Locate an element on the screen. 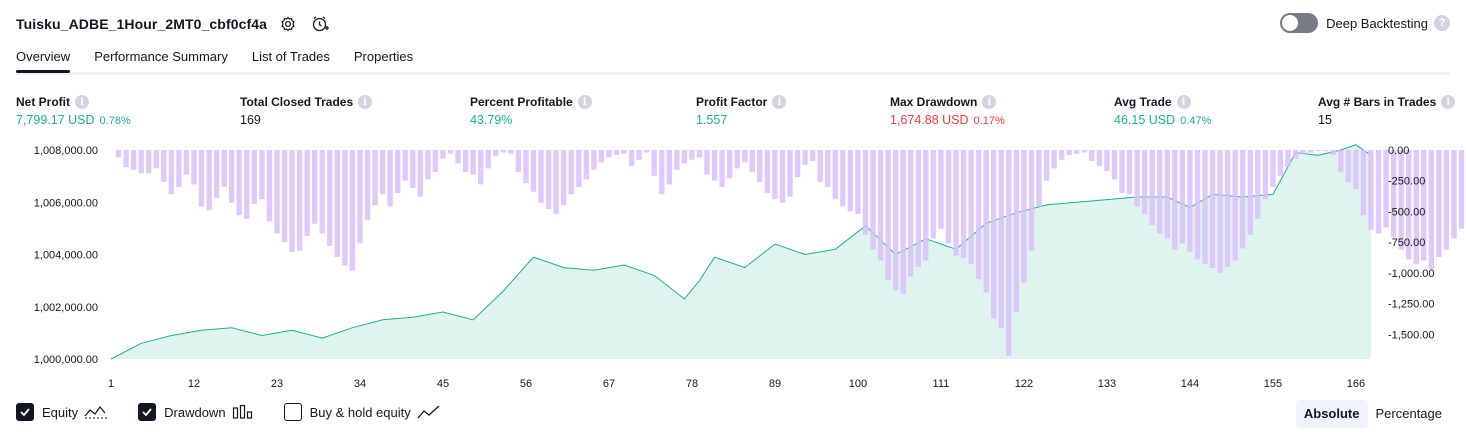 The image size is (1466, 438). mode-absolute-button: Absolute is located at coordinates (1331, 414).